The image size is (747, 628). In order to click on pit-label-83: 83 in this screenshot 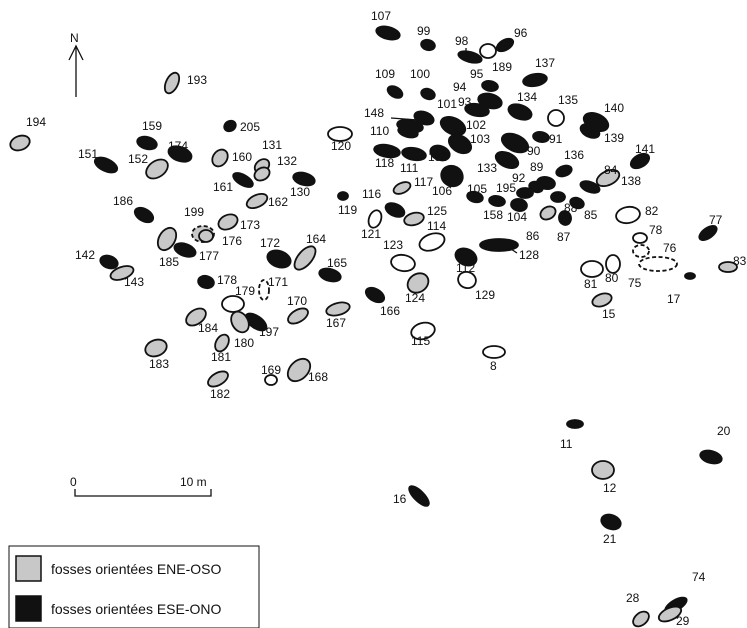, I will do `click(740, 261)`.